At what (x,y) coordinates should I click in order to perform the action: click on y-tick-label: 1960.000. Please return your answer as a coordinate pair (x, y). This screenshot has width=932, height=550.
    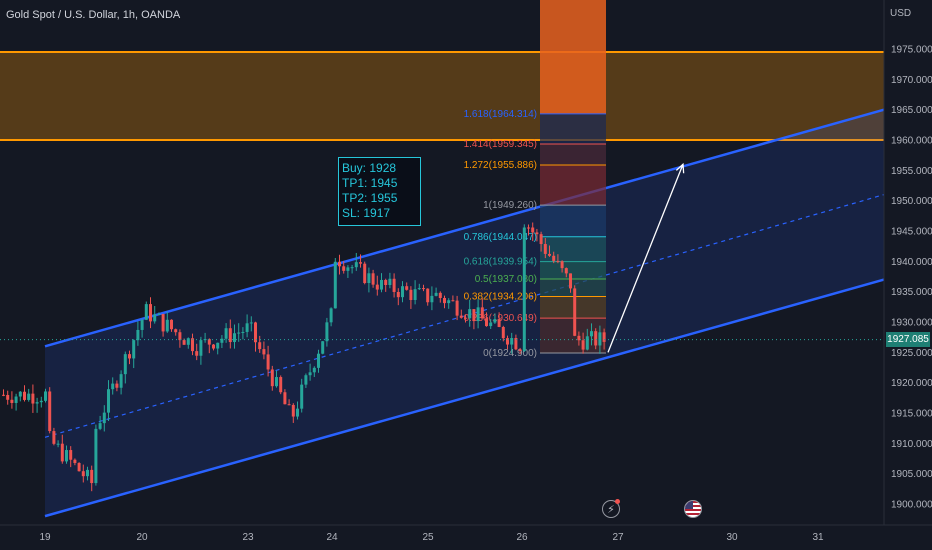
    Looking at the image, I should click on (911, 141).